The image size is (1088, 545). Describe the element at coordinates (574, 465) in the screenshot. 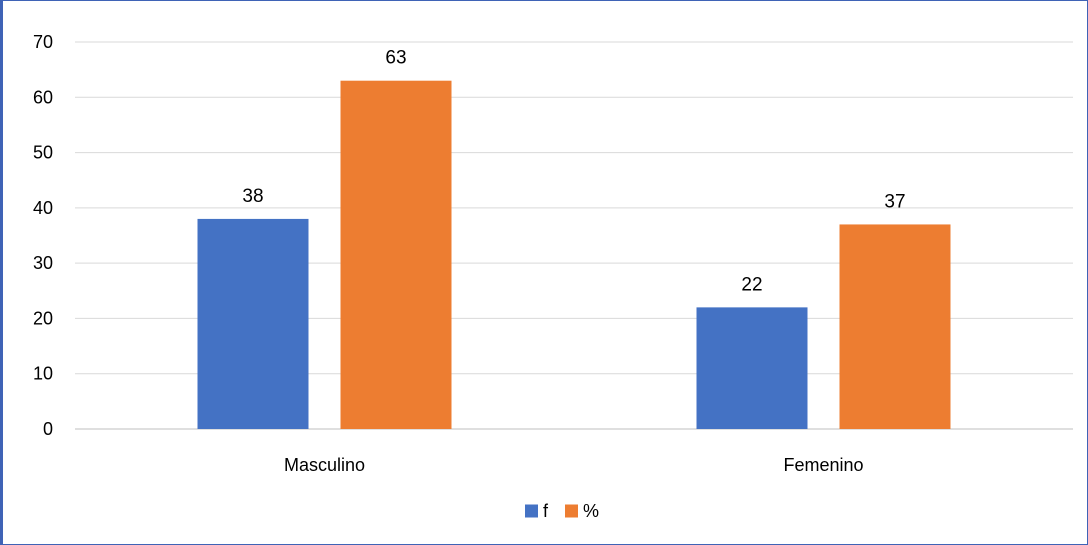

I see `x-axis-categories: Masculino Femenino` at that location.